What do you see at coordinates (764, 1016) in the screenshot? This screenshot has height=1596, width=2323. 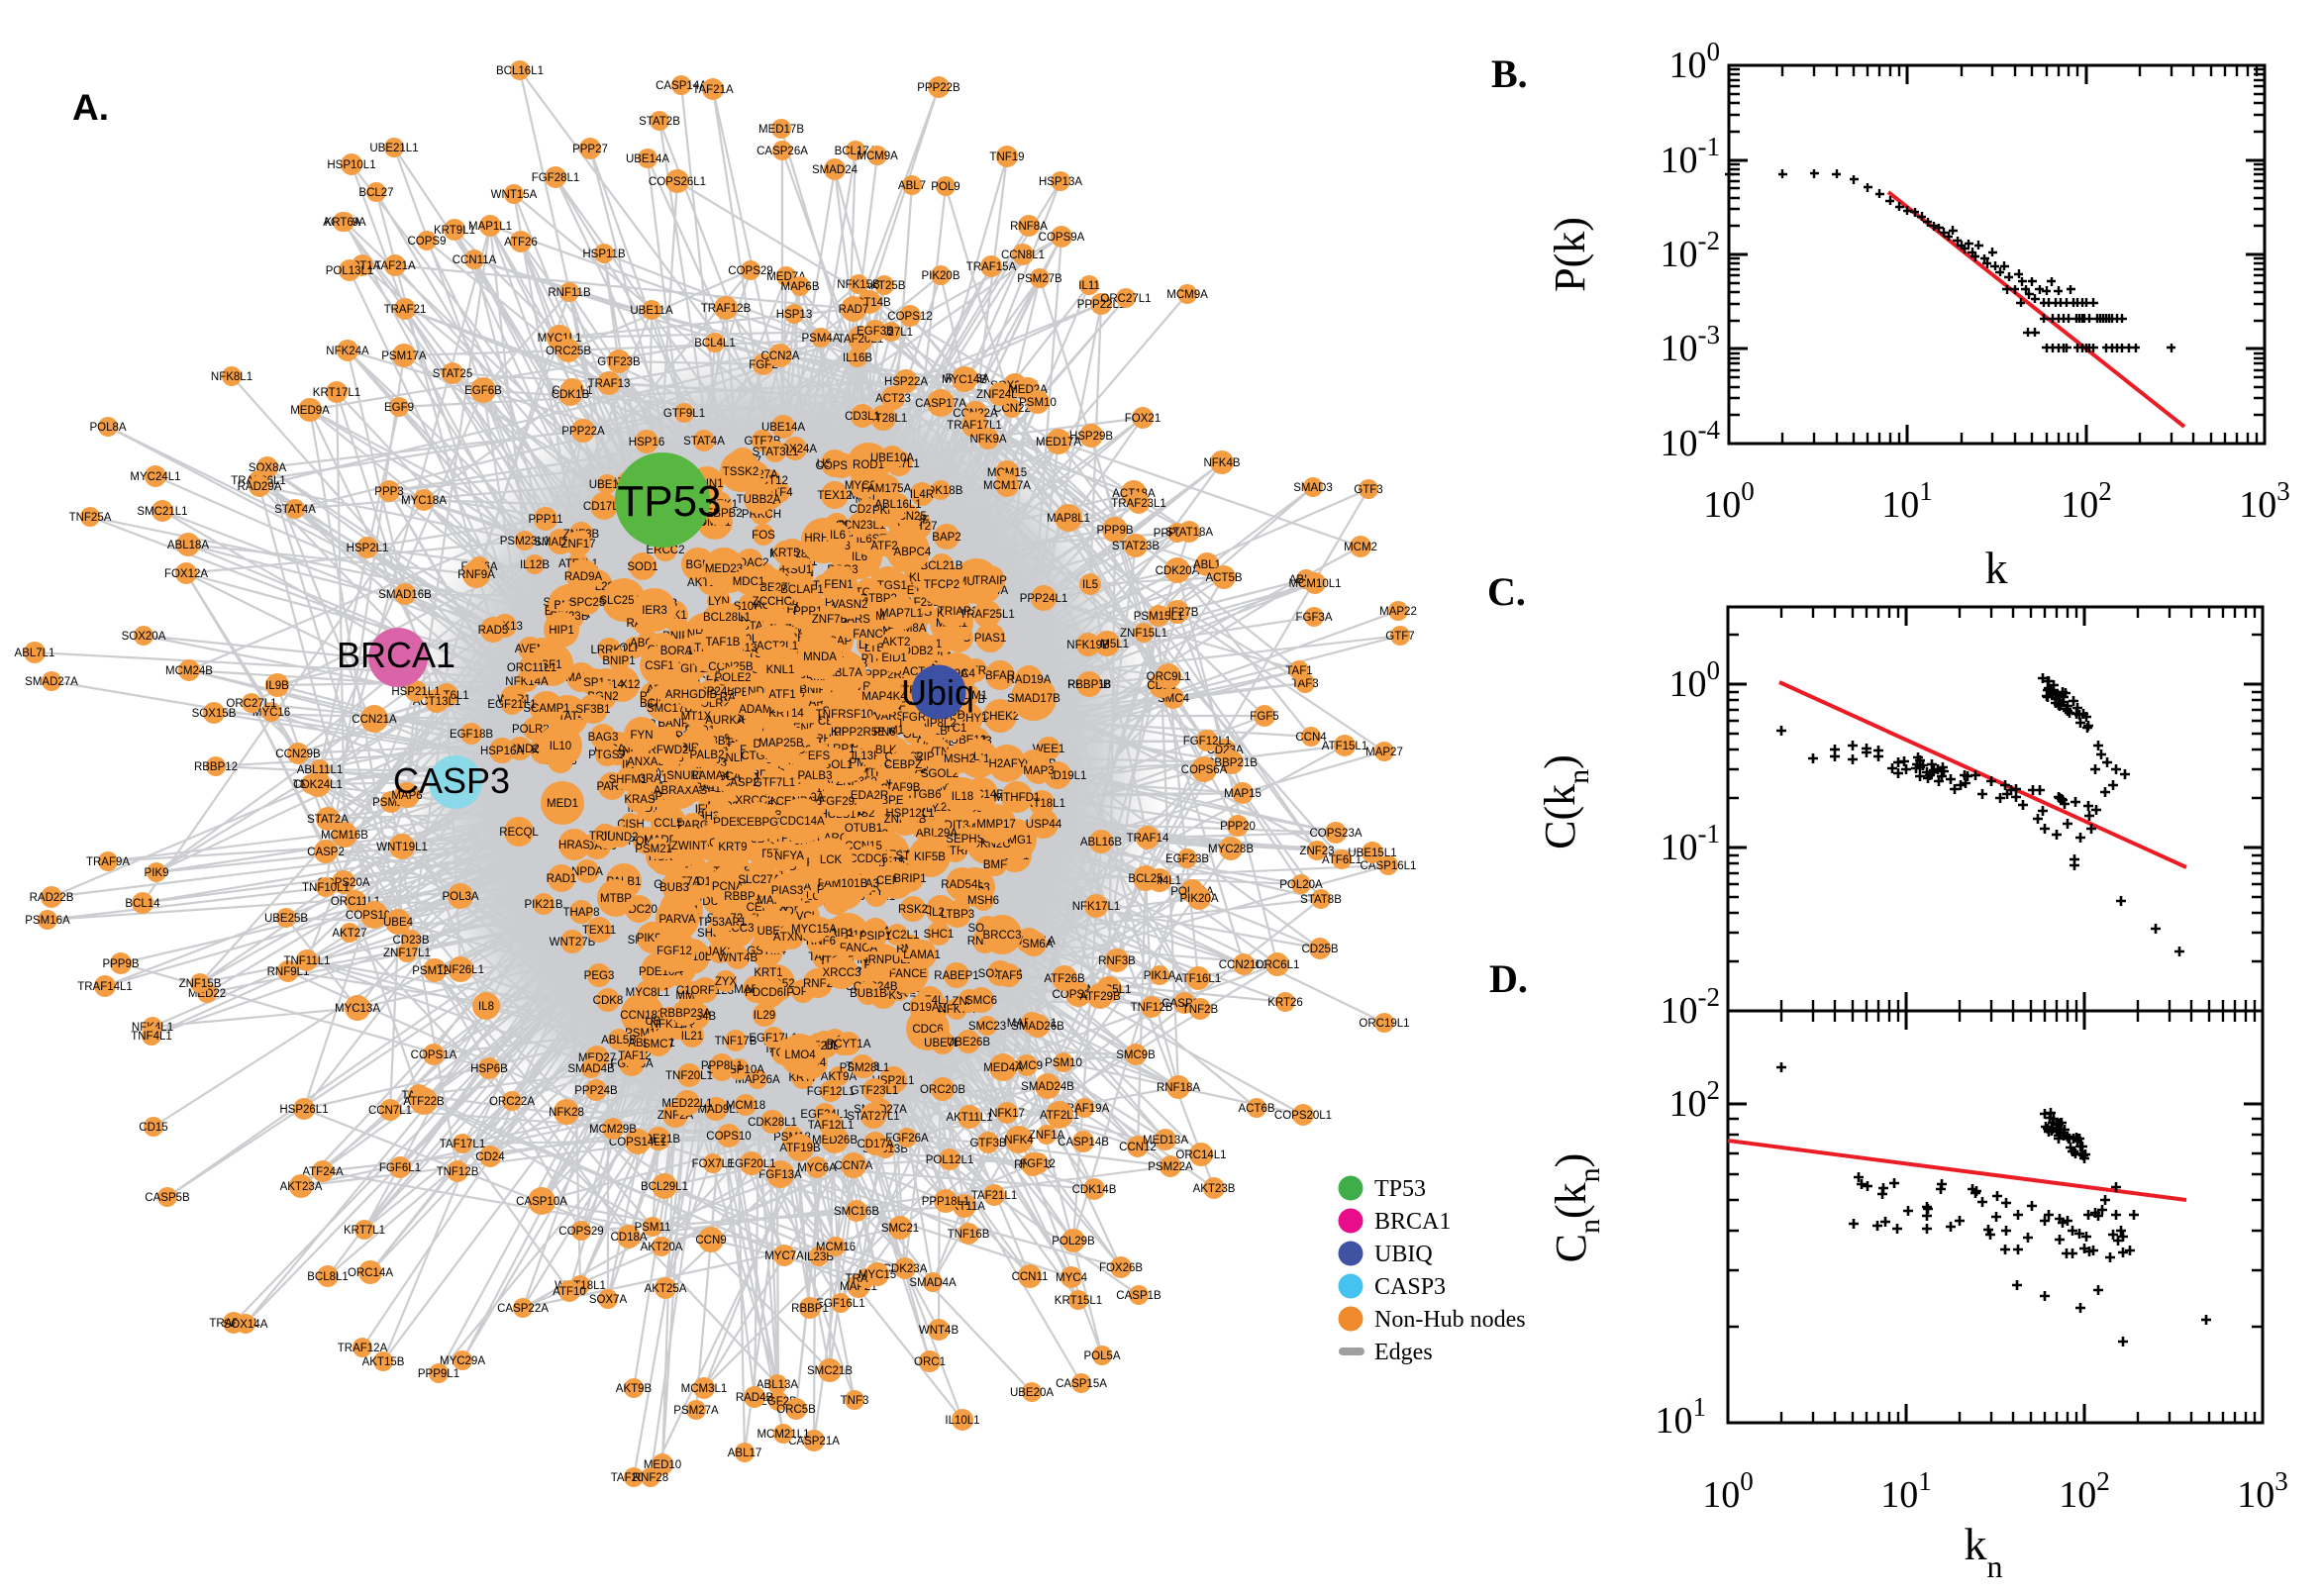 I see `svg-text: IL29` at bounding box center [764, 1016].